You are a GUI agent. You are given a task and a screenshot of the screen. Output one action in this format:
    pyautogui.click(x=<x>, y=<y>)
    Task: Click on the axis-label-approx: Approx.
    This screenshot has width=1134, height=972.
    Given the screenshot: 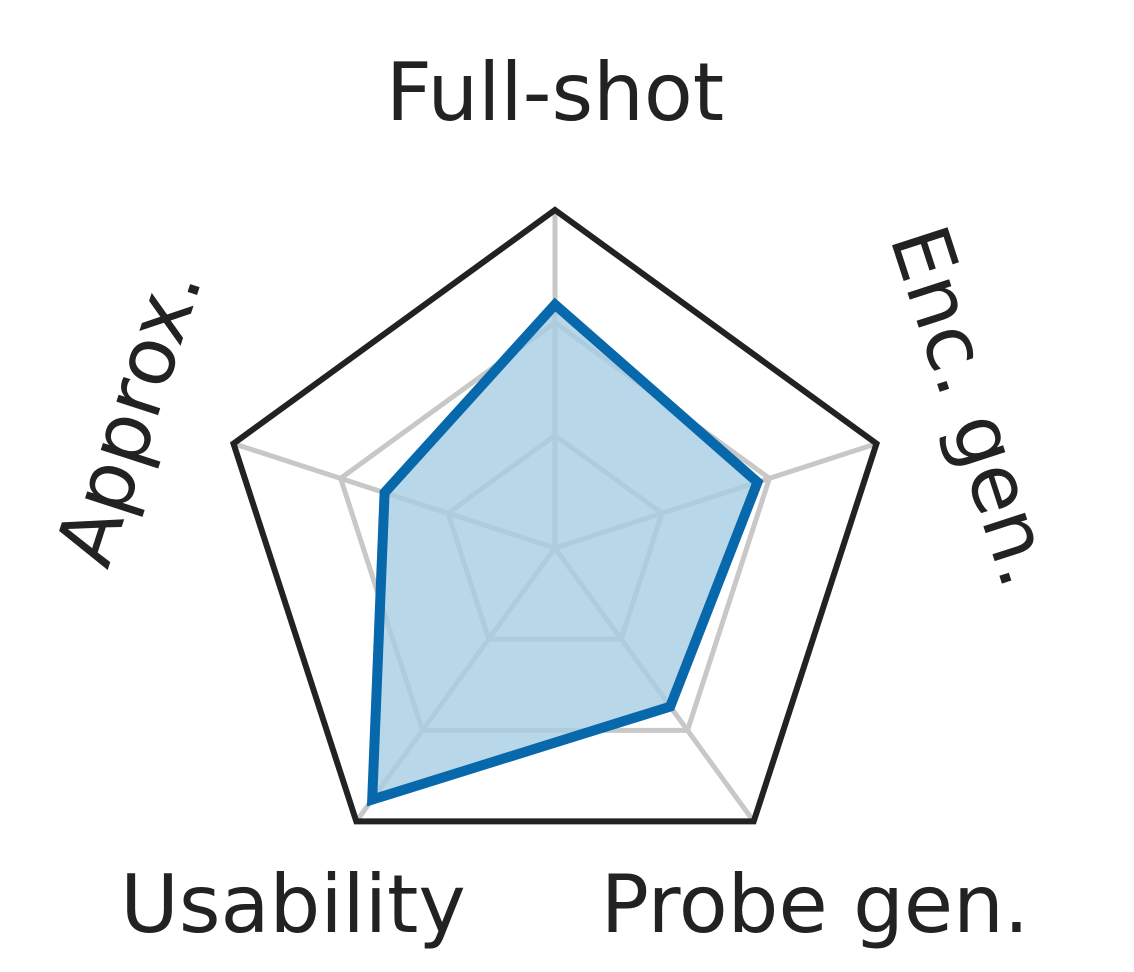 What is the action you would take?
    pyautogui.click(x=128, y=416)
    